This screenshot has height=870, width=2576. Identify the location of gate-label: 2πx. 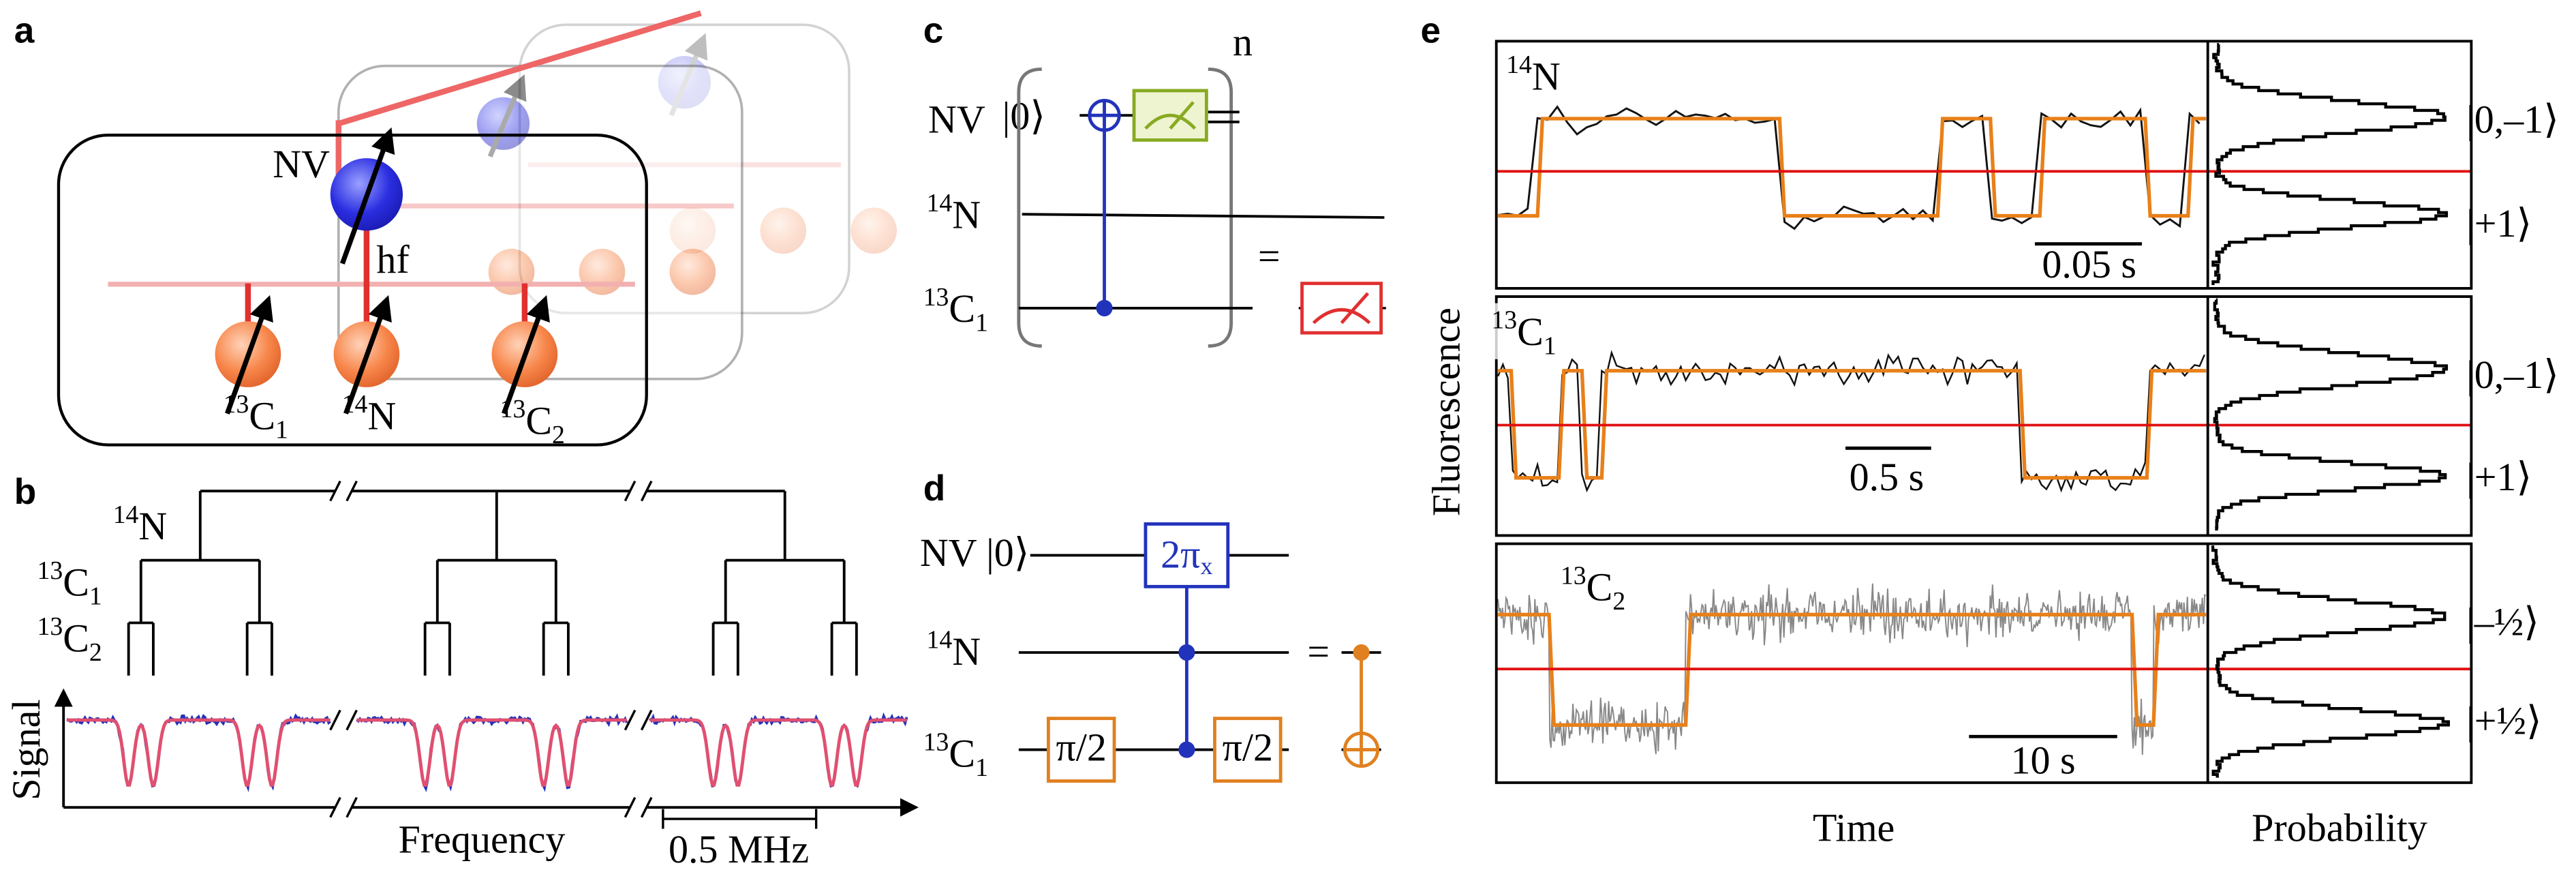
(1186, 556).